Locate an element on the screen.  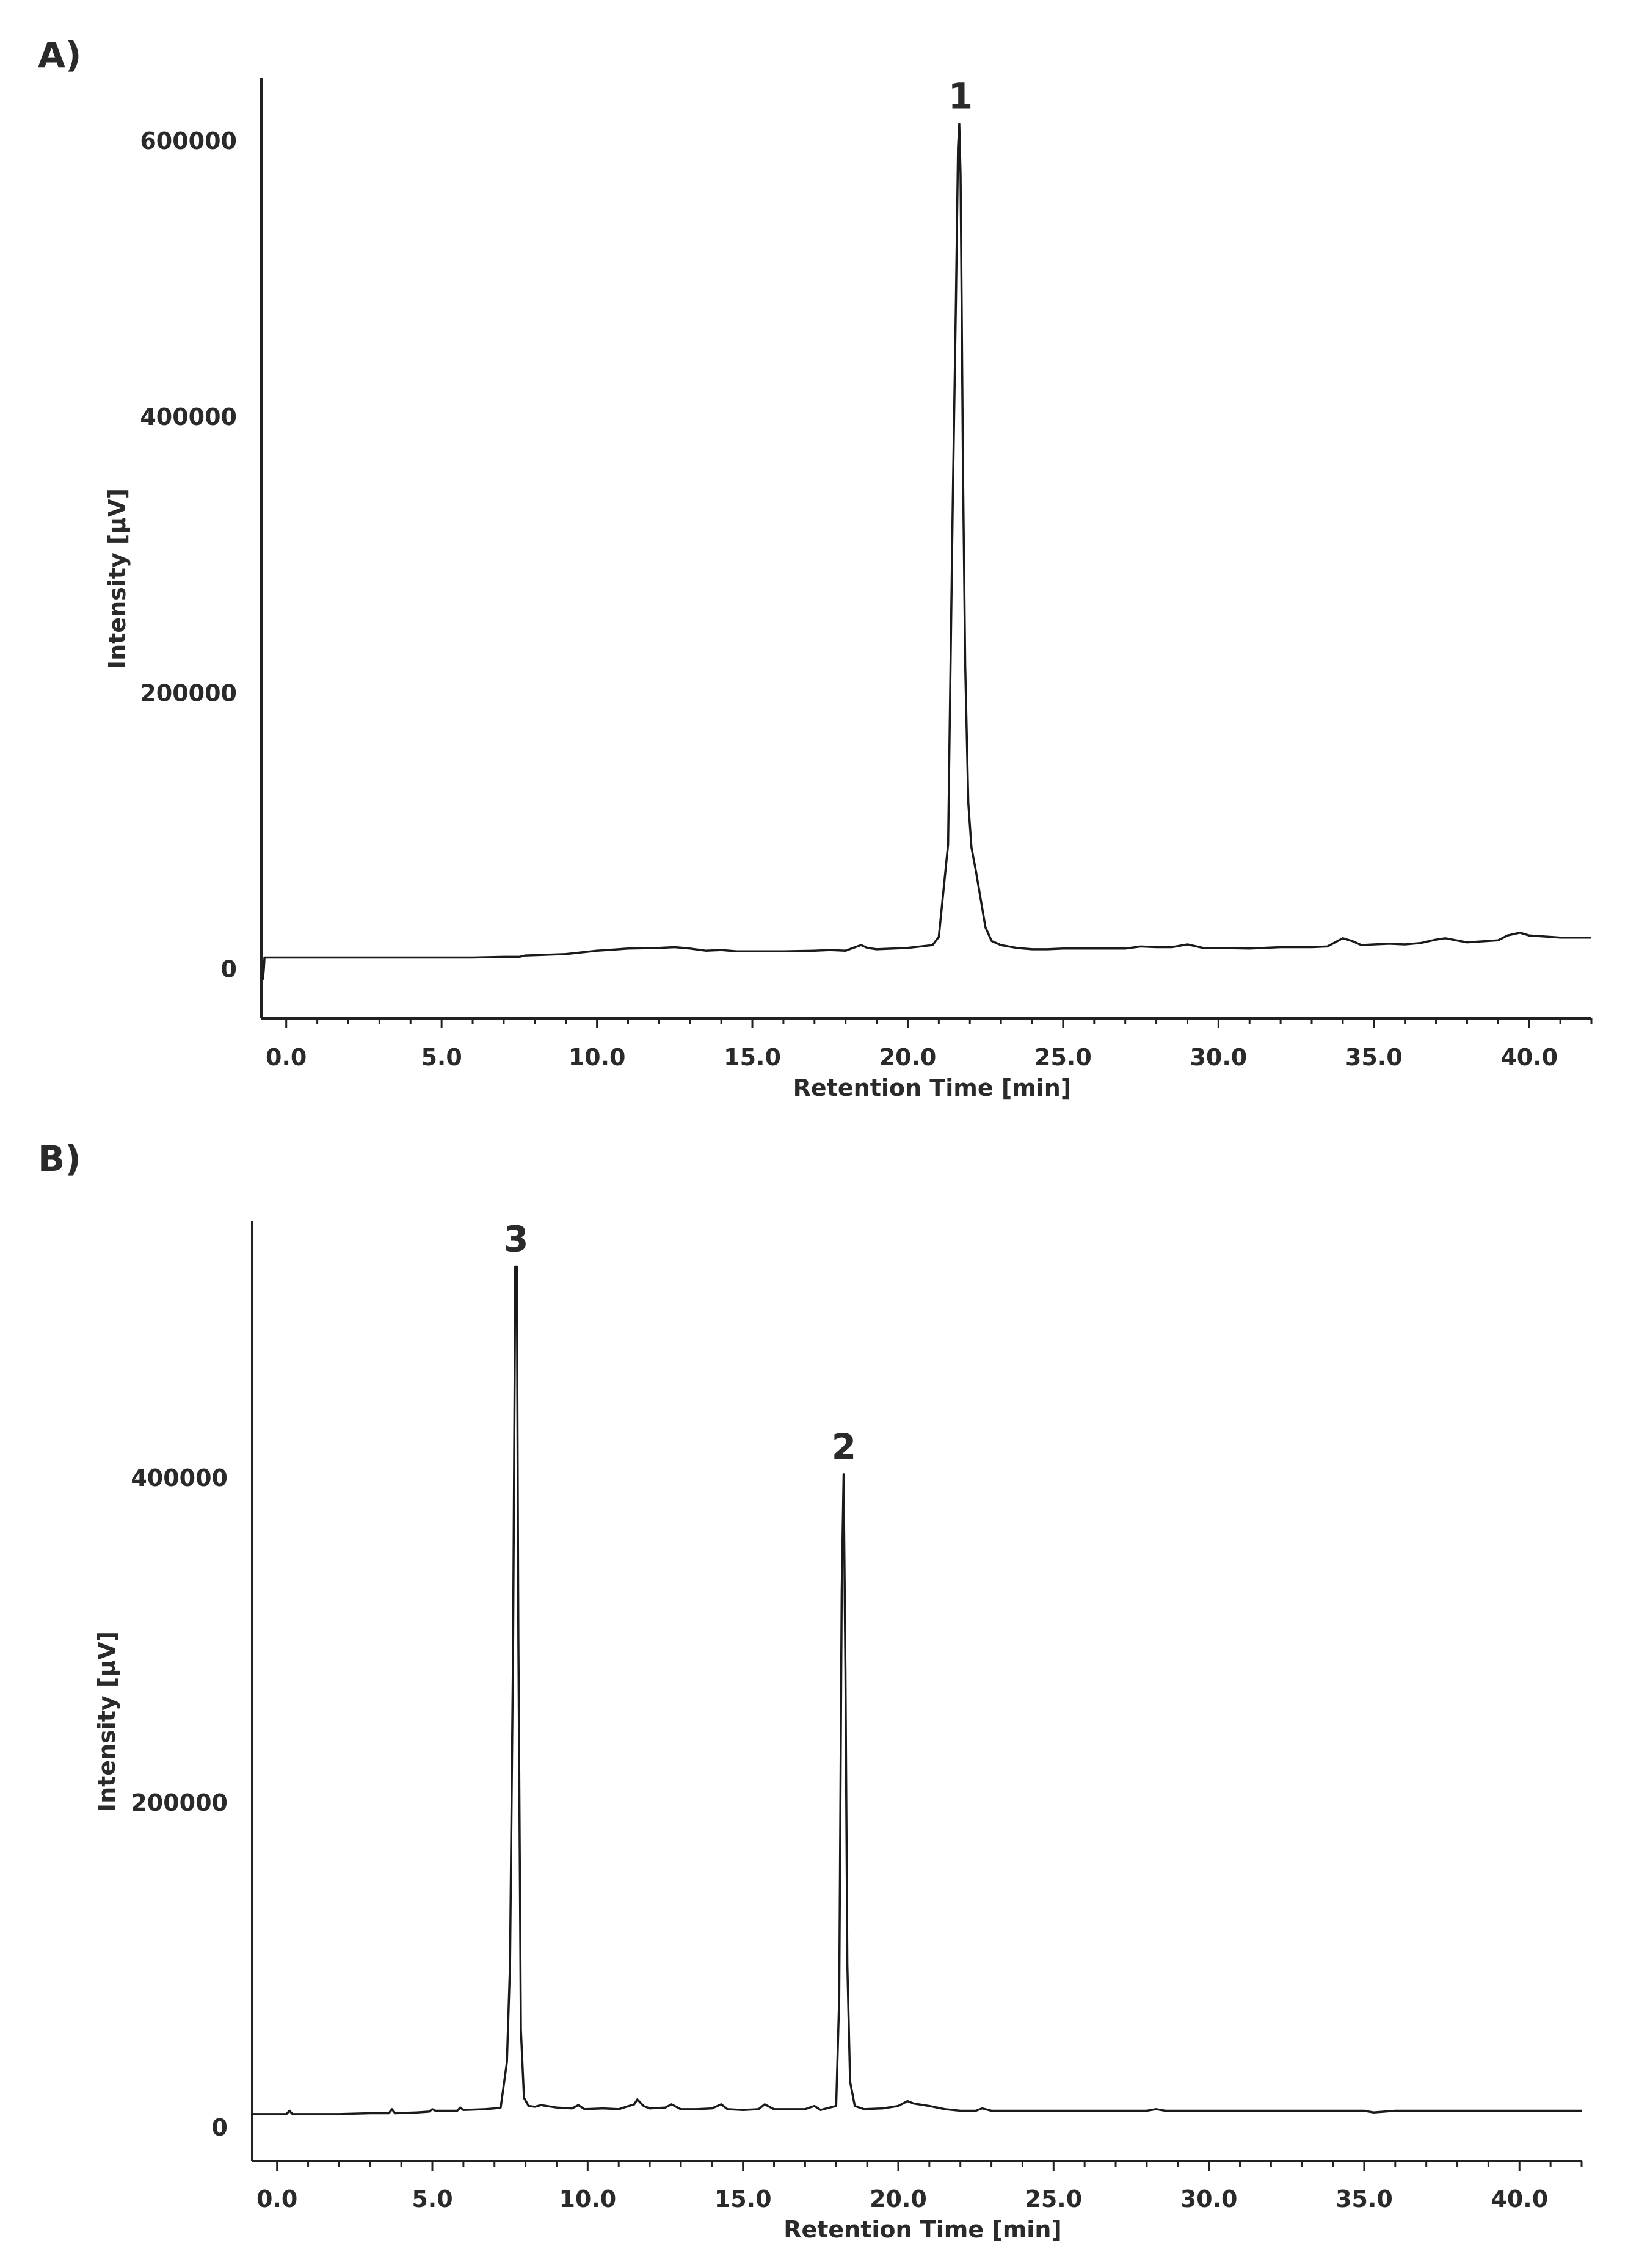
peak-label-1: 1 is located at coordinates (960, 96).